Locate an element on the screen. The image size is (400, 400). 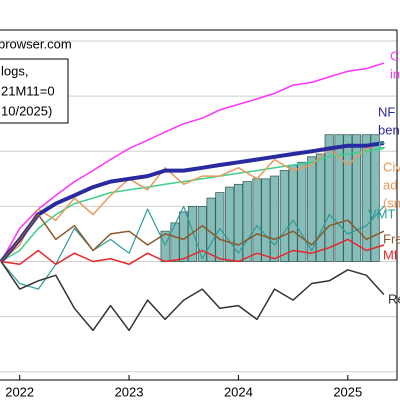
series-label: NF is located at coordinates (386, 111).